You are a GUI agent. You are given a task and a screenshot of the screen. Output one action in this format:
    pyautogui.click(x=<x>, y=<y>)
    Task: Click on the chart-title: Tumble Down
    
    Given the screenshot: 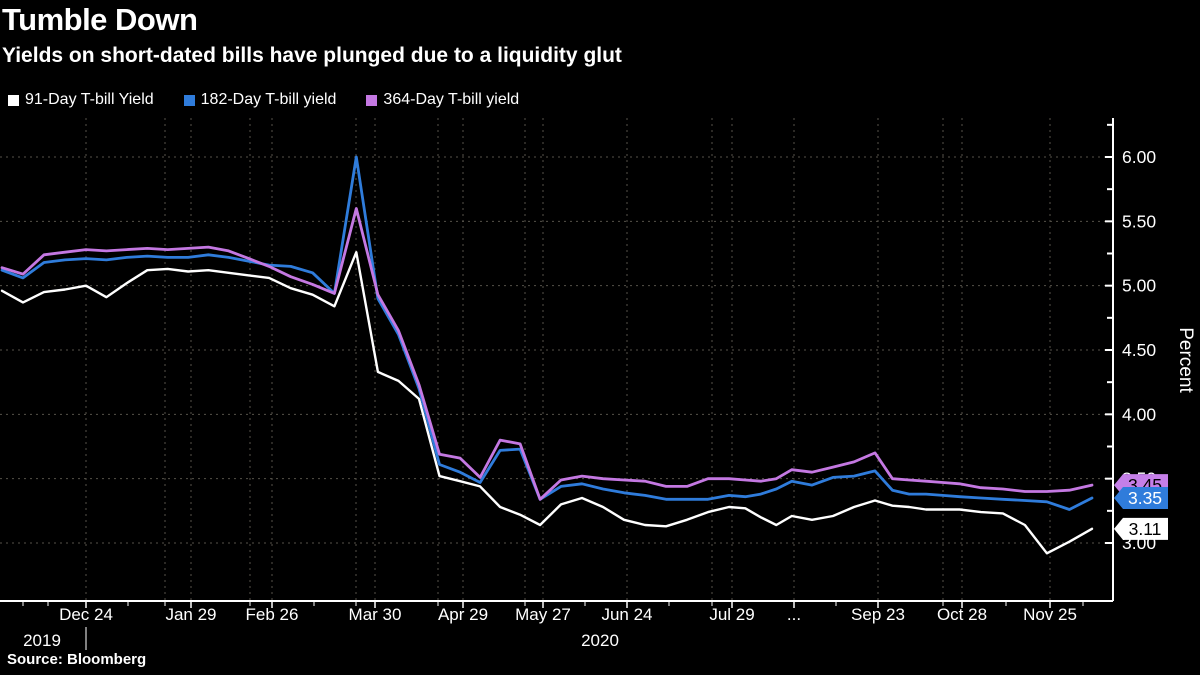 What is the action you would take?
    pyautogui.click(x=100, y=19)
    